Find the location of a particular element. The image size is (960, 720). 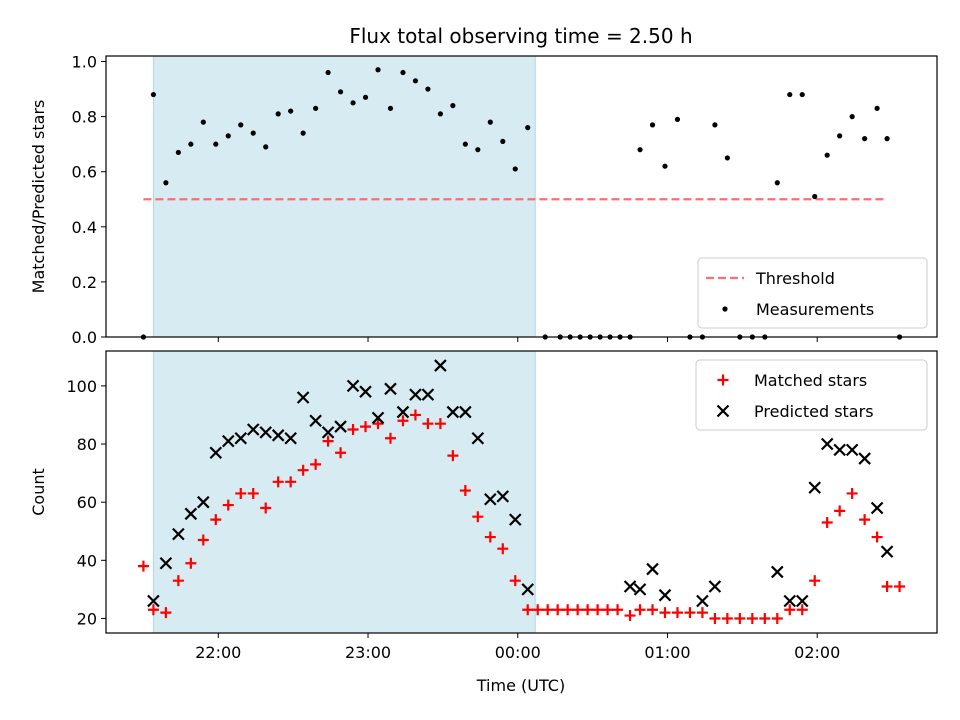

x-axis-label: Time (UTC) is located at coordinates (520, 685).